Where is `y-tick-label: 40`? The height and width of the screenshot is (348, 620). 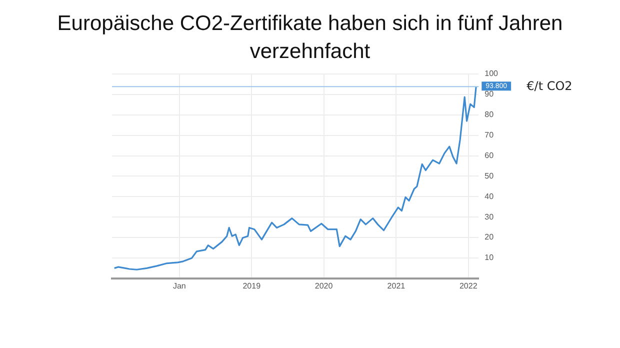 y-tick-label: 40 is located at coordinates (489, 196).